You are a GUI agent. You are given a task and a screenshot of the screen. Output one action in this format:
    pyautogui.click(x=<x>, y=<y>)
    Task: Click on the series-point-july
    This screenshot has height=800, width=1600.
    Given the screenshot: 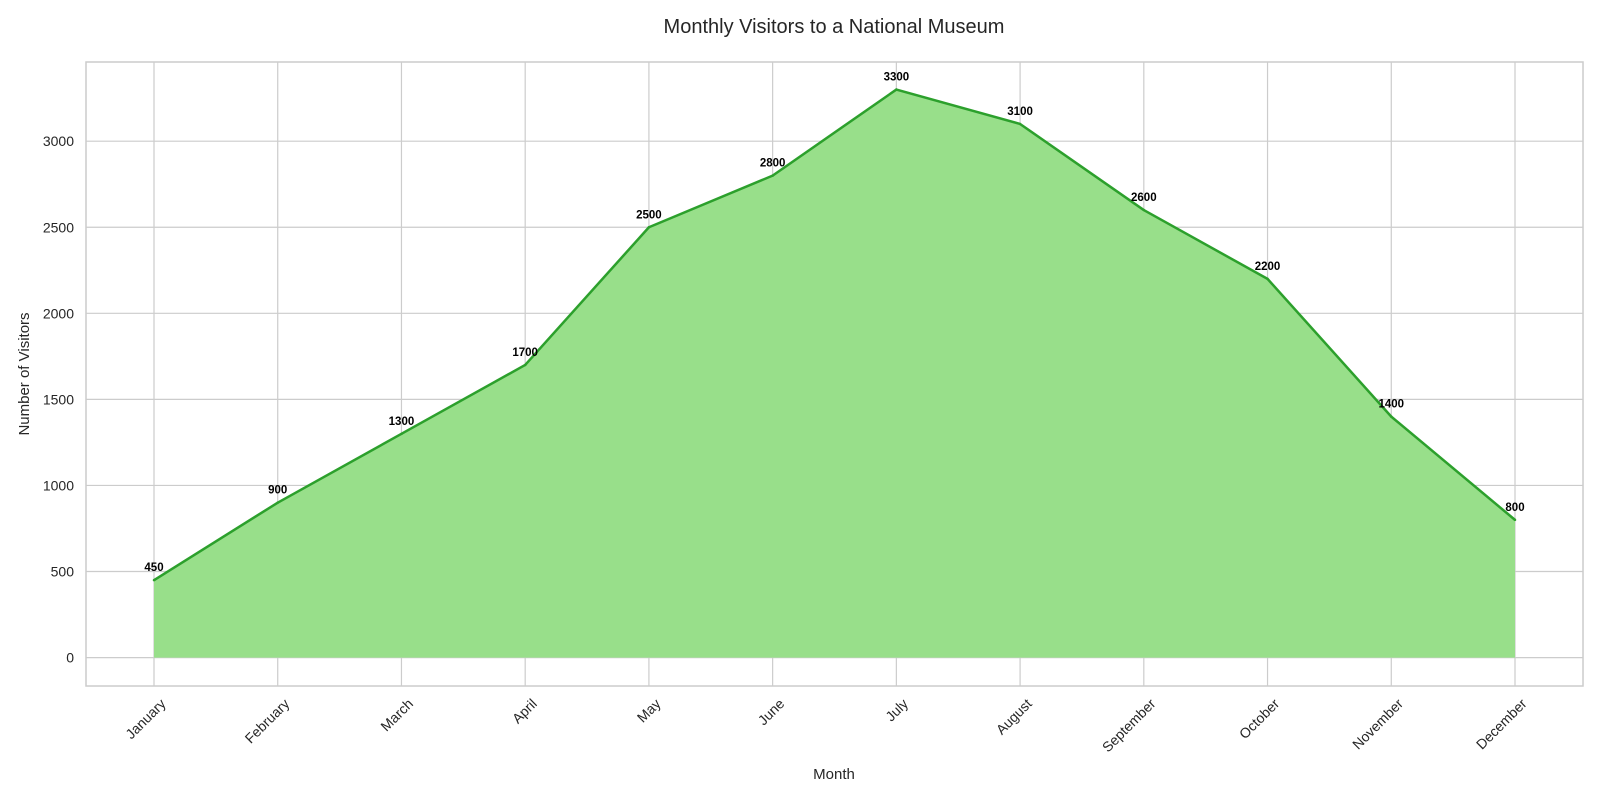 What is the action you would take?
    pyautogui.click(x=896, y=89)
    